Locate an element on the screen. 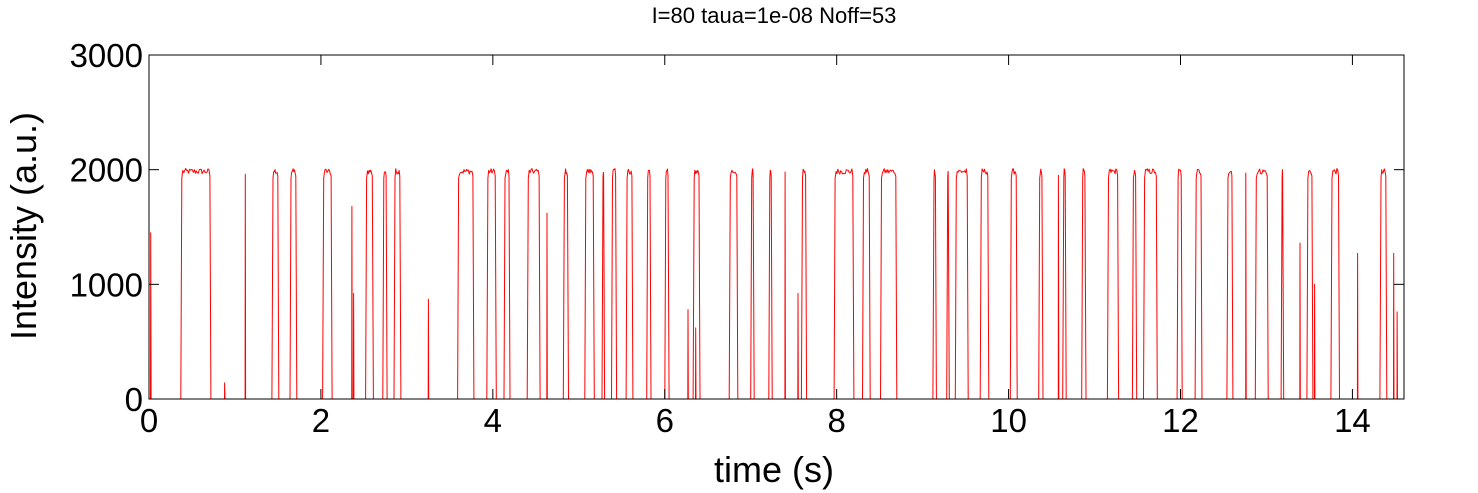  y-tick-label: 0 is located at coordinates (134, 399).